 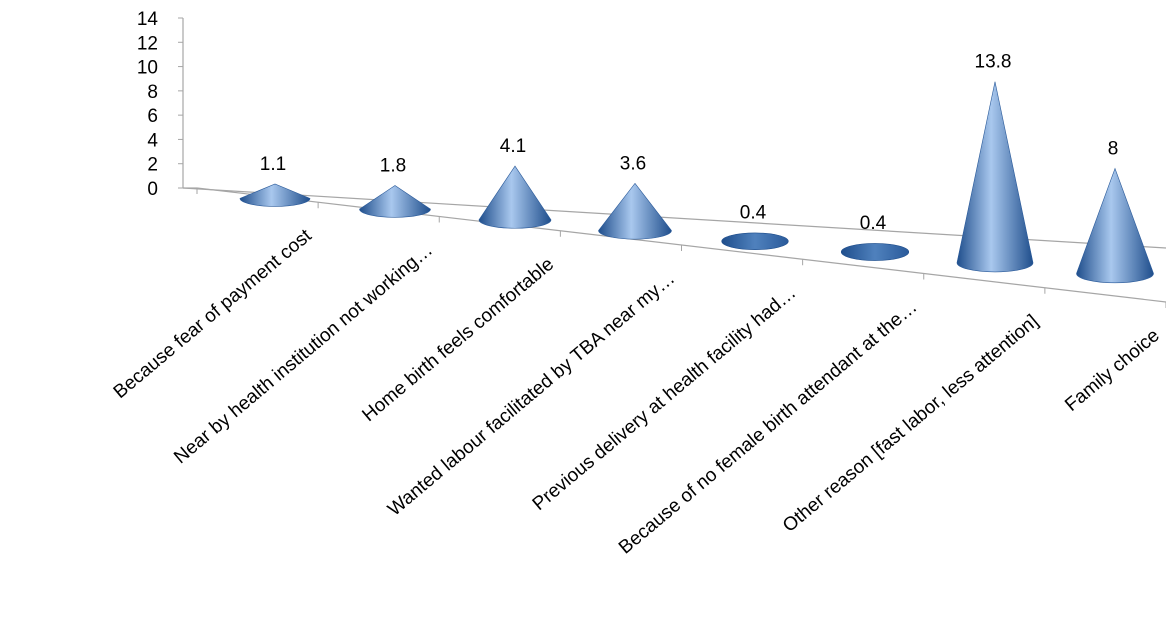 What do you see at coordinates (152, 116) in the screenshot?
I see `y-tick-label: 6` at bounding box center [152, 116].